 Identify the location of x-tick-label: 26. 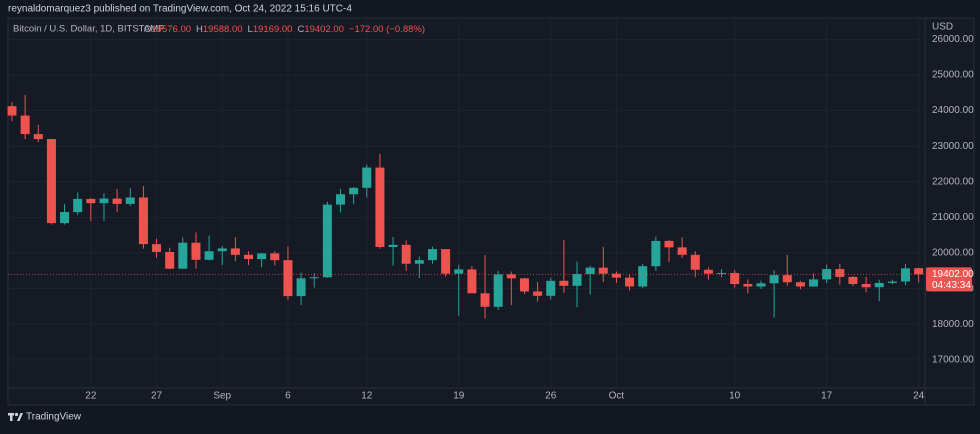
(551, 396).